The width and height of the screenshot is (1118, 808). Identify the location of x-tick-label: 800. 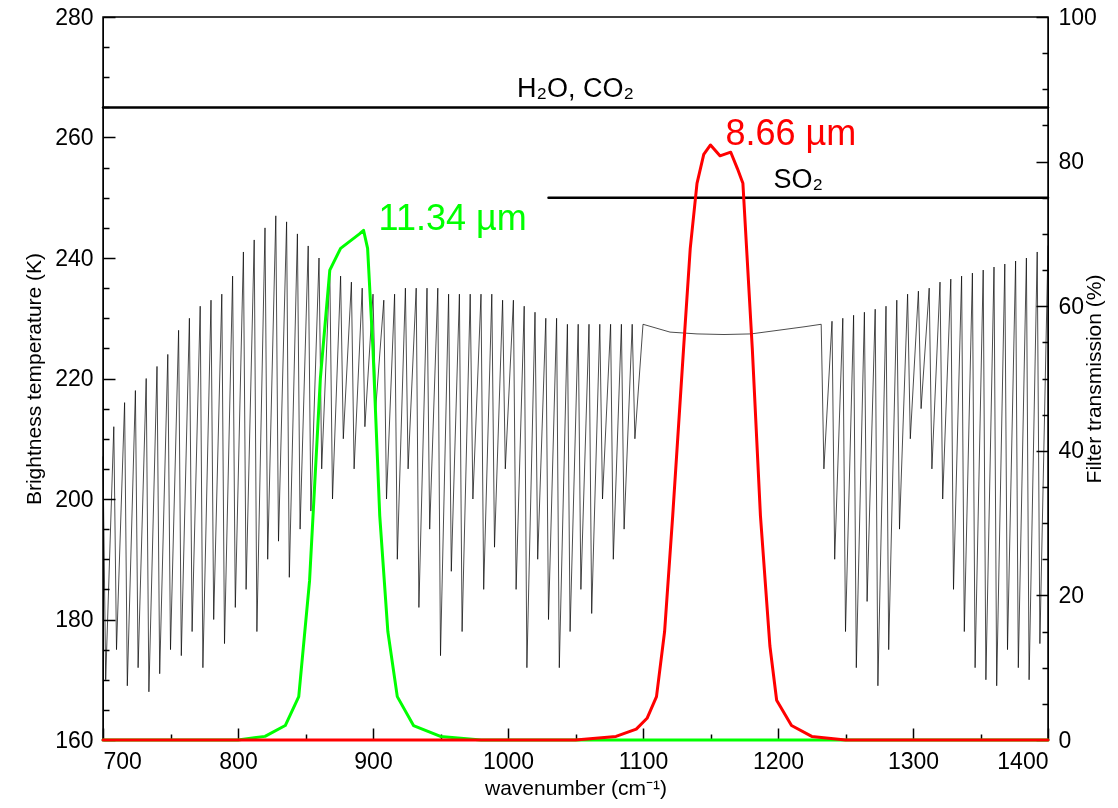
(238, 760).